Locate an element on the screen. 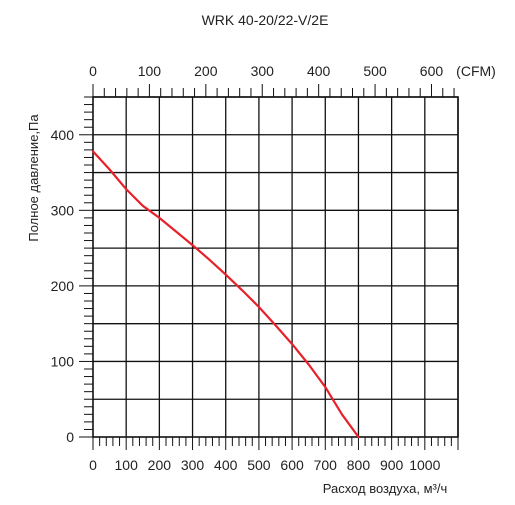 Image resolution: width=515 pixels, height=505 pixels. y-tick-label: 400 is located at coordinates (63, 135).